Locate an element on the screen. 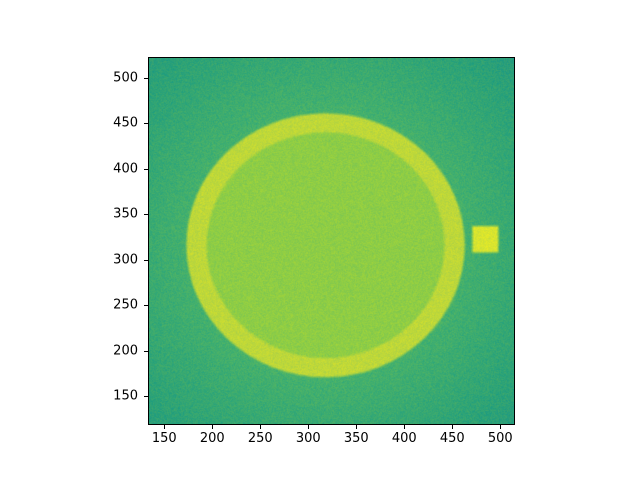 This screenshot has width=640, height=480. x-tick-label: 450 is located at coordinates (452, 438).